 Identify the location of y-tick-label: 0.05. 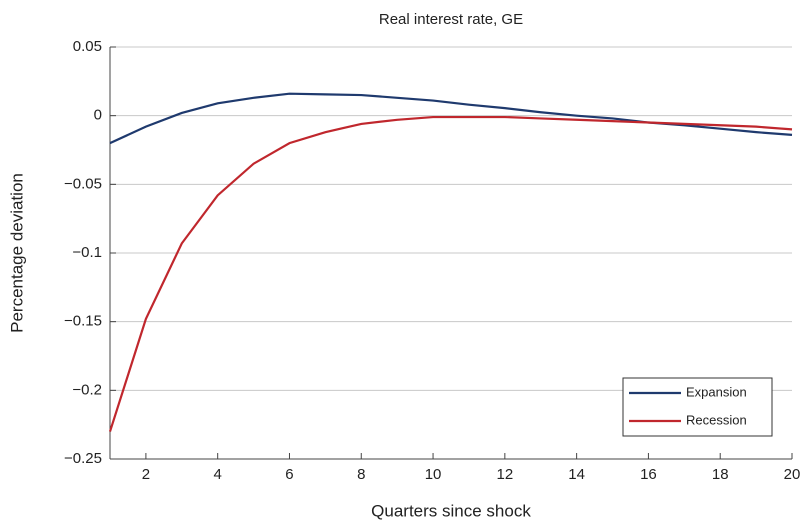
(87, 46).